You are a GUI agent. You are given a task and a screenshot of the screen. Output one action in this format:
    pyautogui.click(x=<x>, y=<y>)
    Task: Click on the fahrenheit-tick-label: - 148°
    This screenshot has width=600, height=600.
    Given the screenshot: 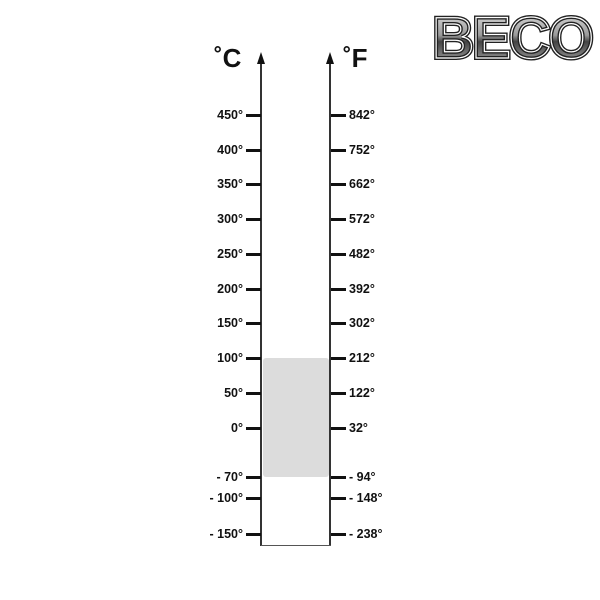 What is the action you would take?
    pyautogui.click(x=366, y=498)
    